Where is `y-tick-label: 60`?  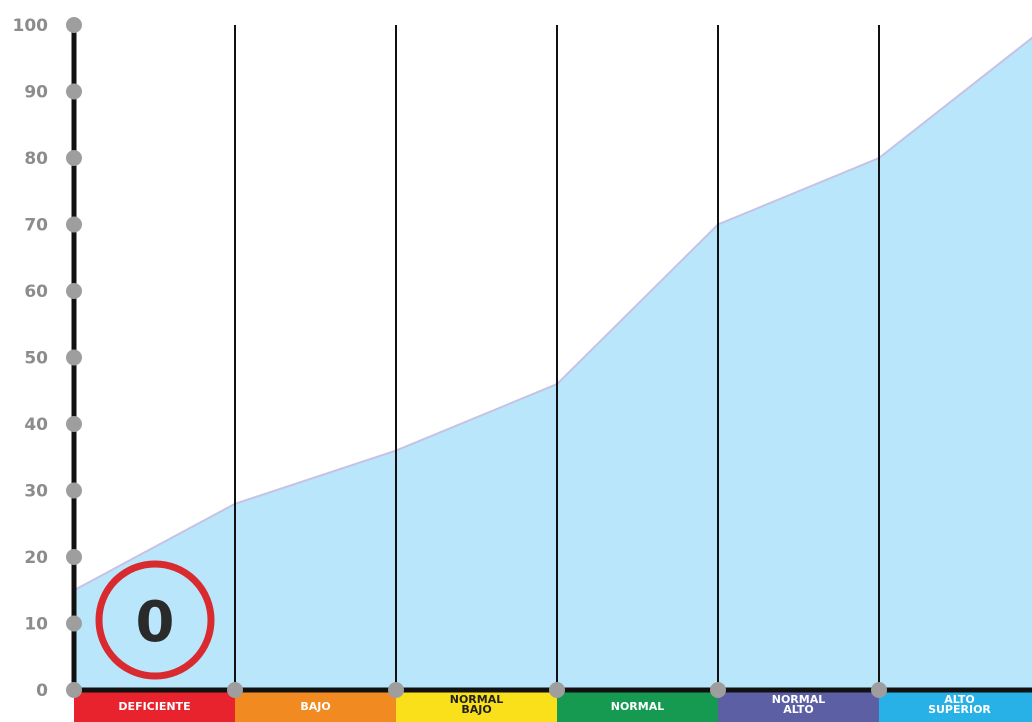
y-tick-label: 60 is located at coordinates (36, 292).